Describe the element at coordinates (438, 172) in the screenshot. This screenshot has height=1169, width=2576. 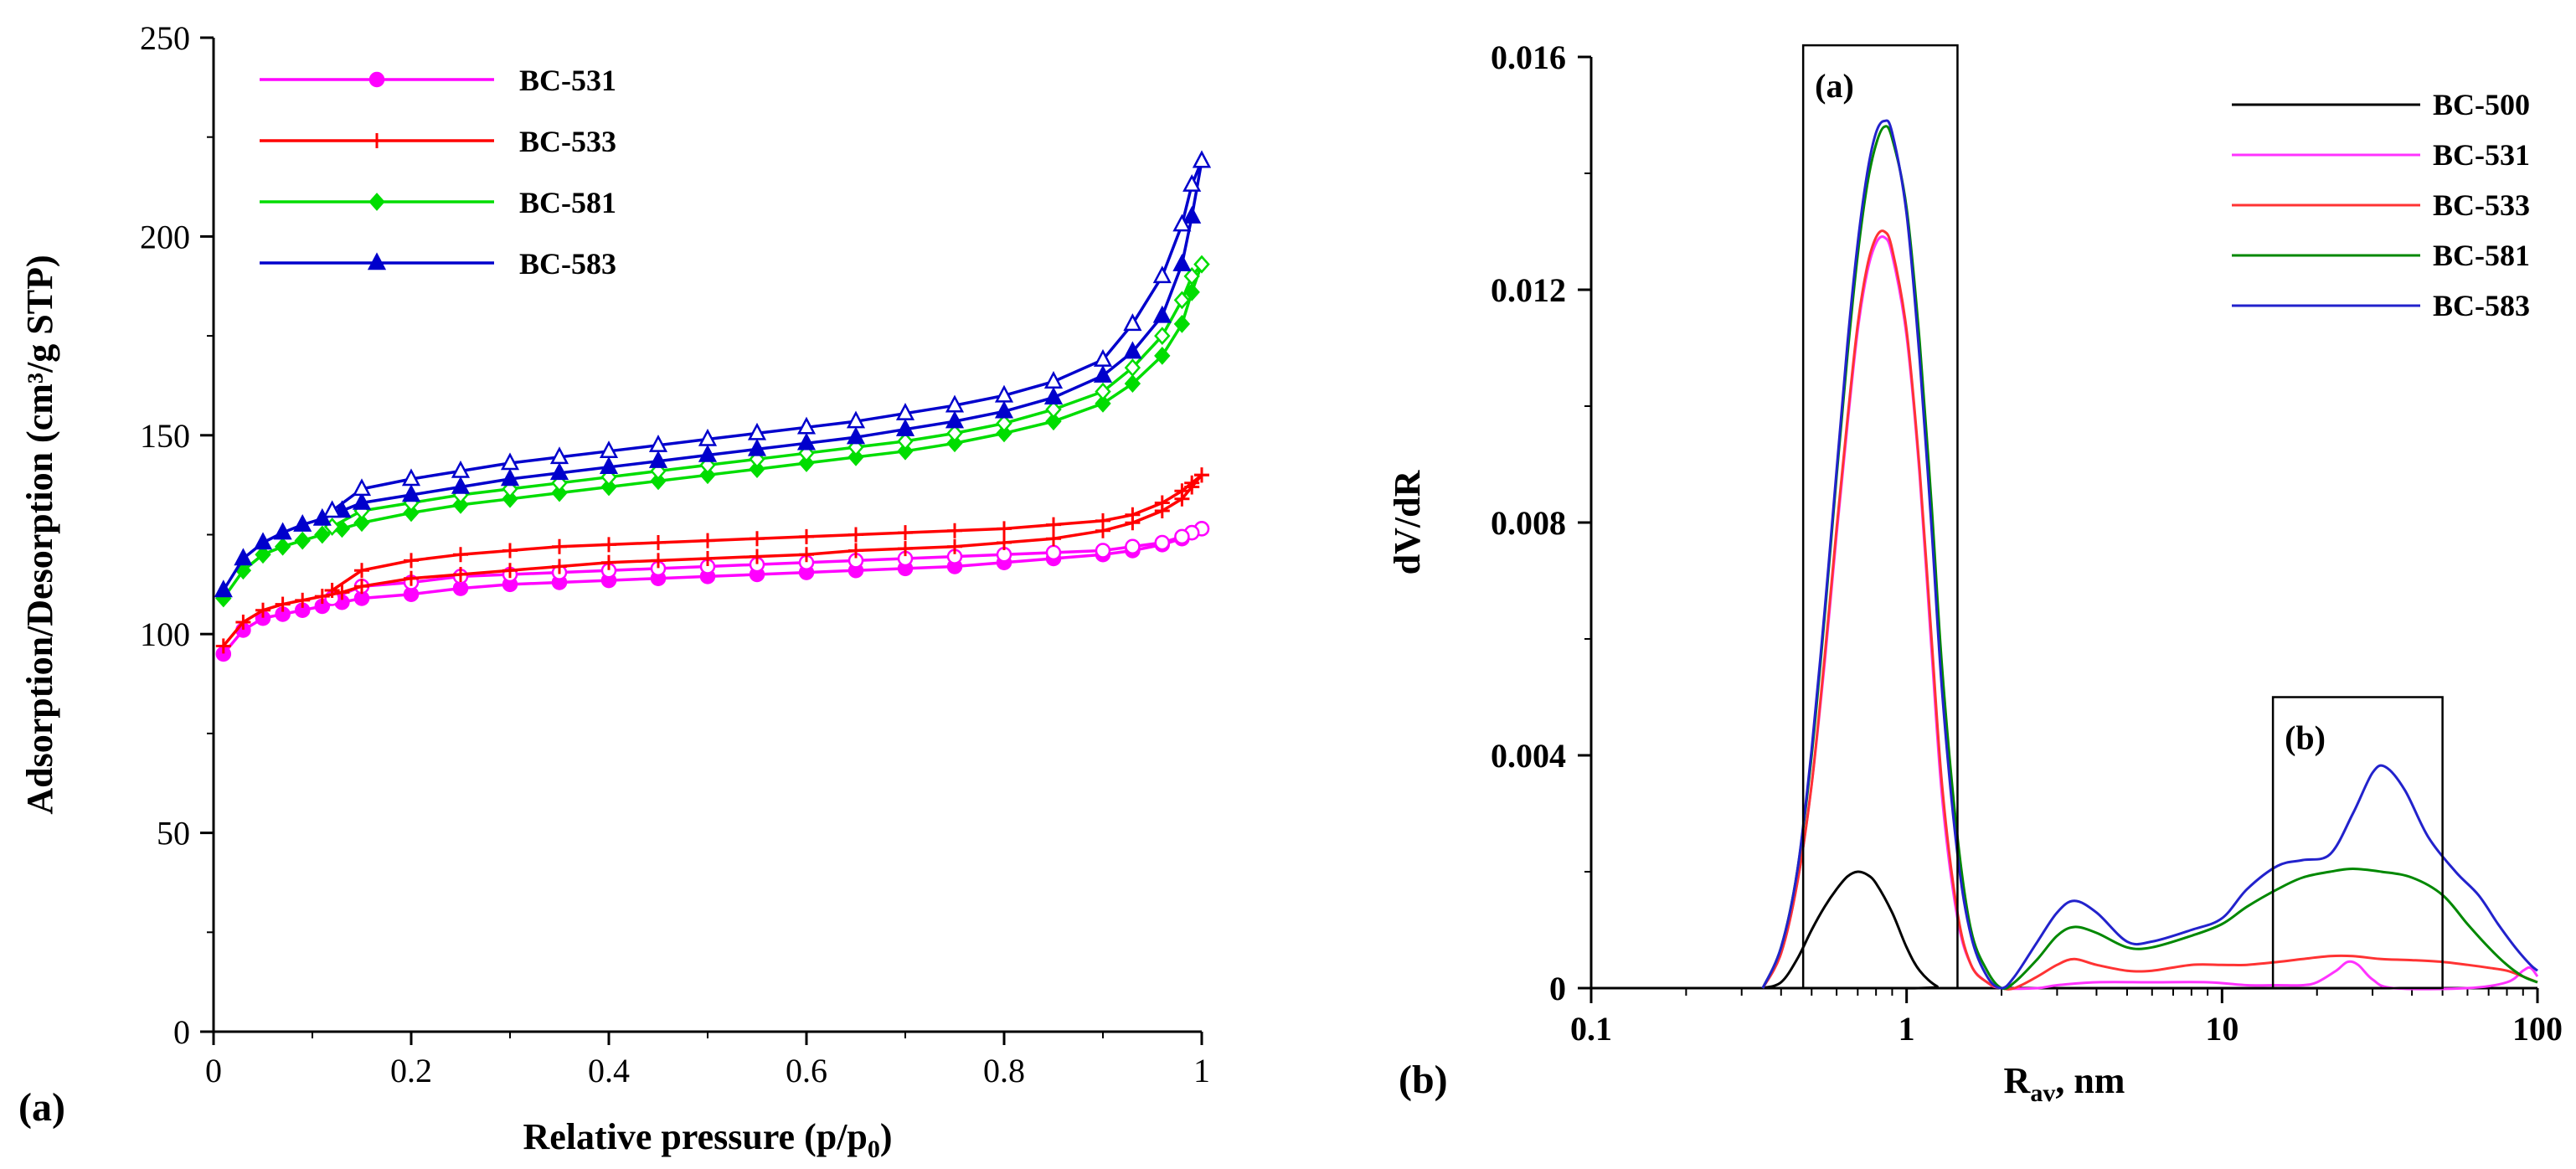
I see `legend-a: BC-531 BC-533 BC-581 BC-583` at that location.